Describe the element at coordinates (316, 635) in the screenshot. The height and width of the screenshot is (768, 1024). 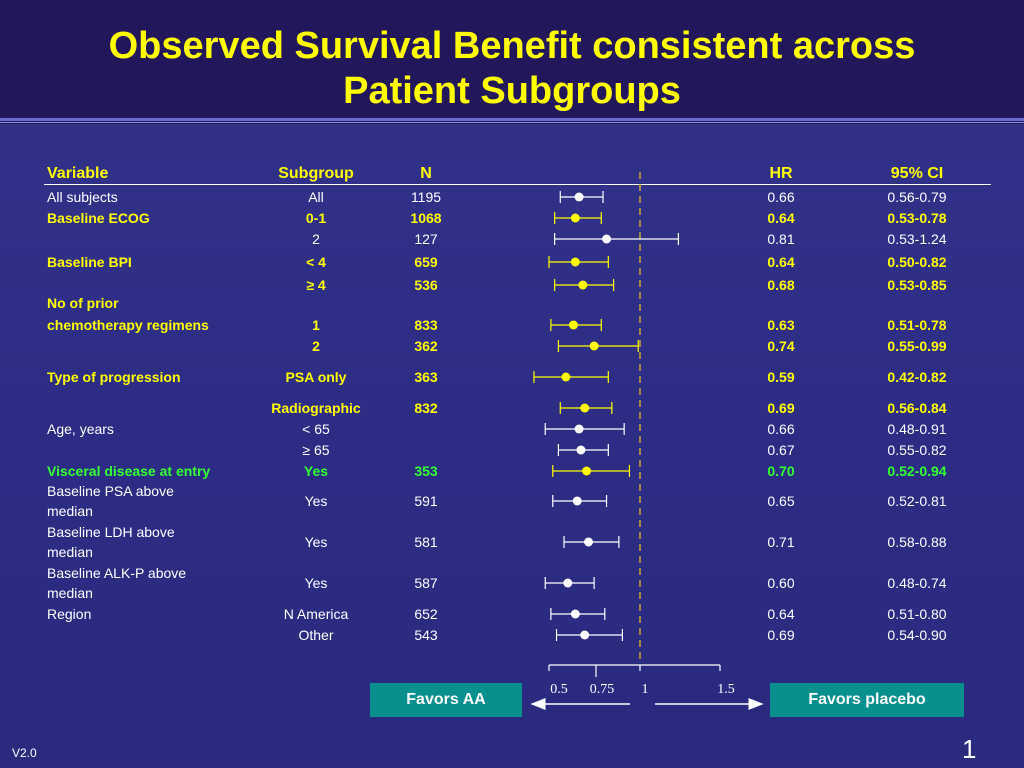
I see `subgroup-value: Other` at that location.